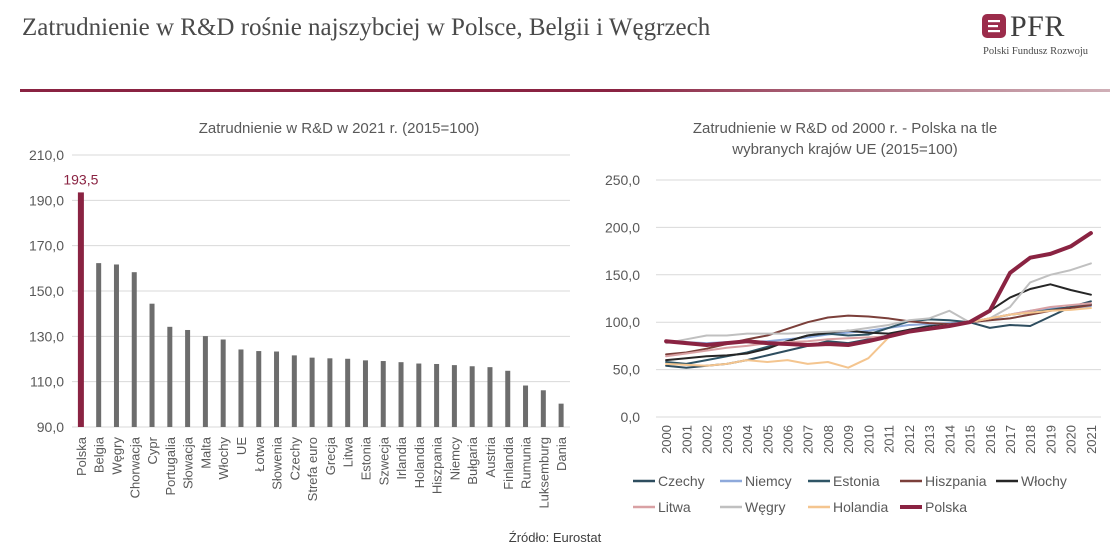  What do you see at coordinates (241, 388) in the screenshot?
I see `bar-ue` at bounding box center [241, 388].